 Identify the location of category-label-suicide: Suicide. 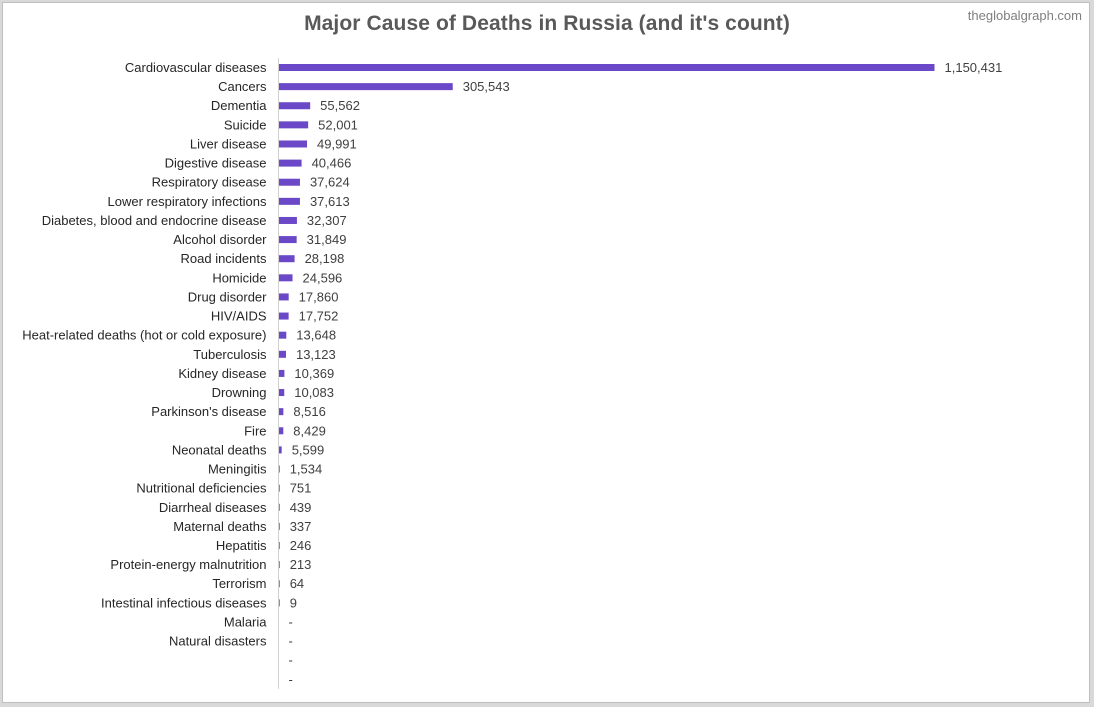
(245, 124).